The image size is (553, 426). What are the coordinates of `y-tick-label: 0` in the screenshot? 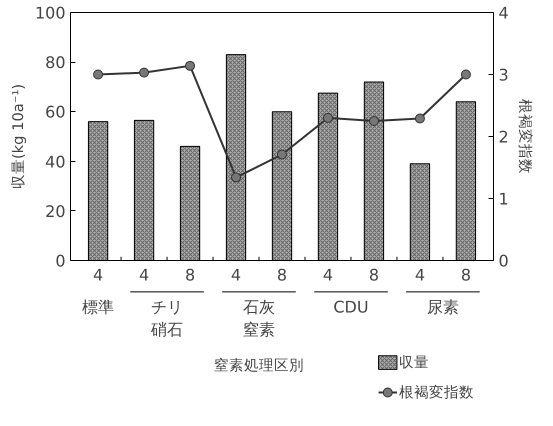 It's located at (60, 261).